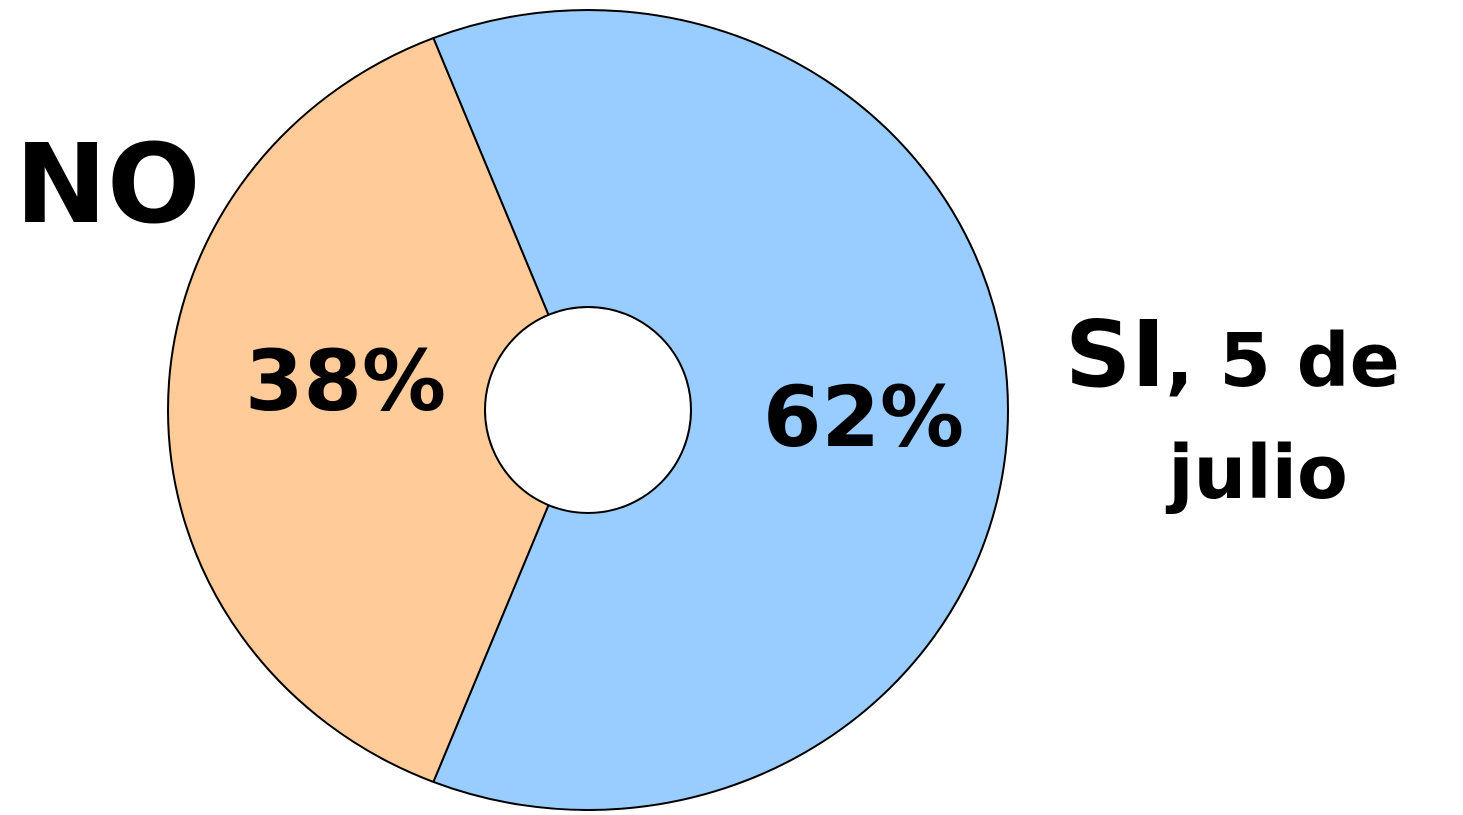 The width and height of the screenshot is (1463, 815). Describe the element at coordinates (1256, 473) in the screenshot. I see `category-label-si-line2: julio` at that location.